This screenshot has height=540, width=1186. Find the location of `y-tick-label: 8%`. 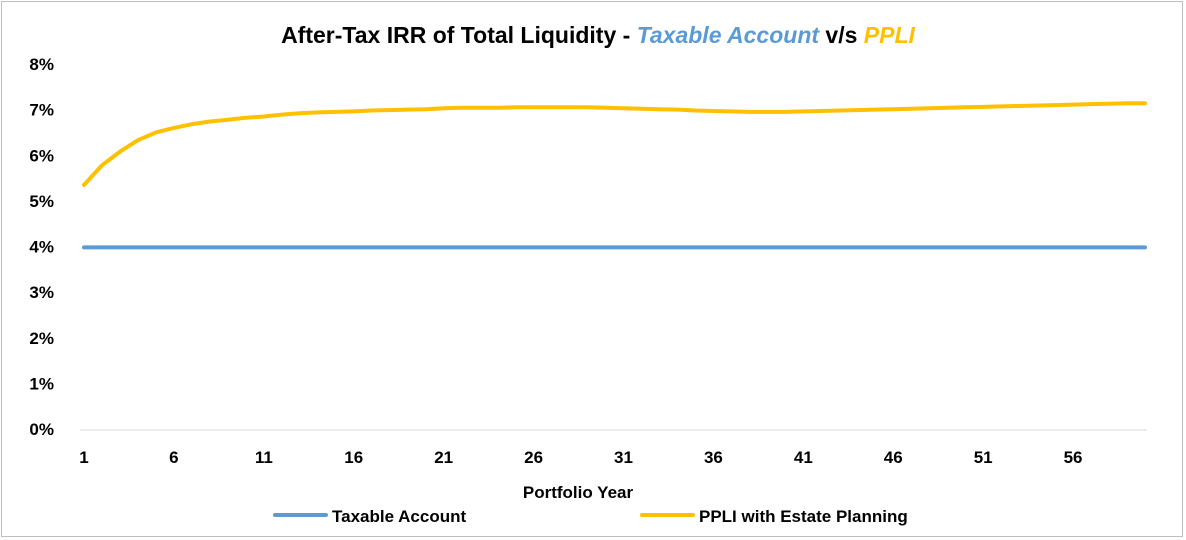

y-tick-label: 8% is located at coordinates (41, 64).